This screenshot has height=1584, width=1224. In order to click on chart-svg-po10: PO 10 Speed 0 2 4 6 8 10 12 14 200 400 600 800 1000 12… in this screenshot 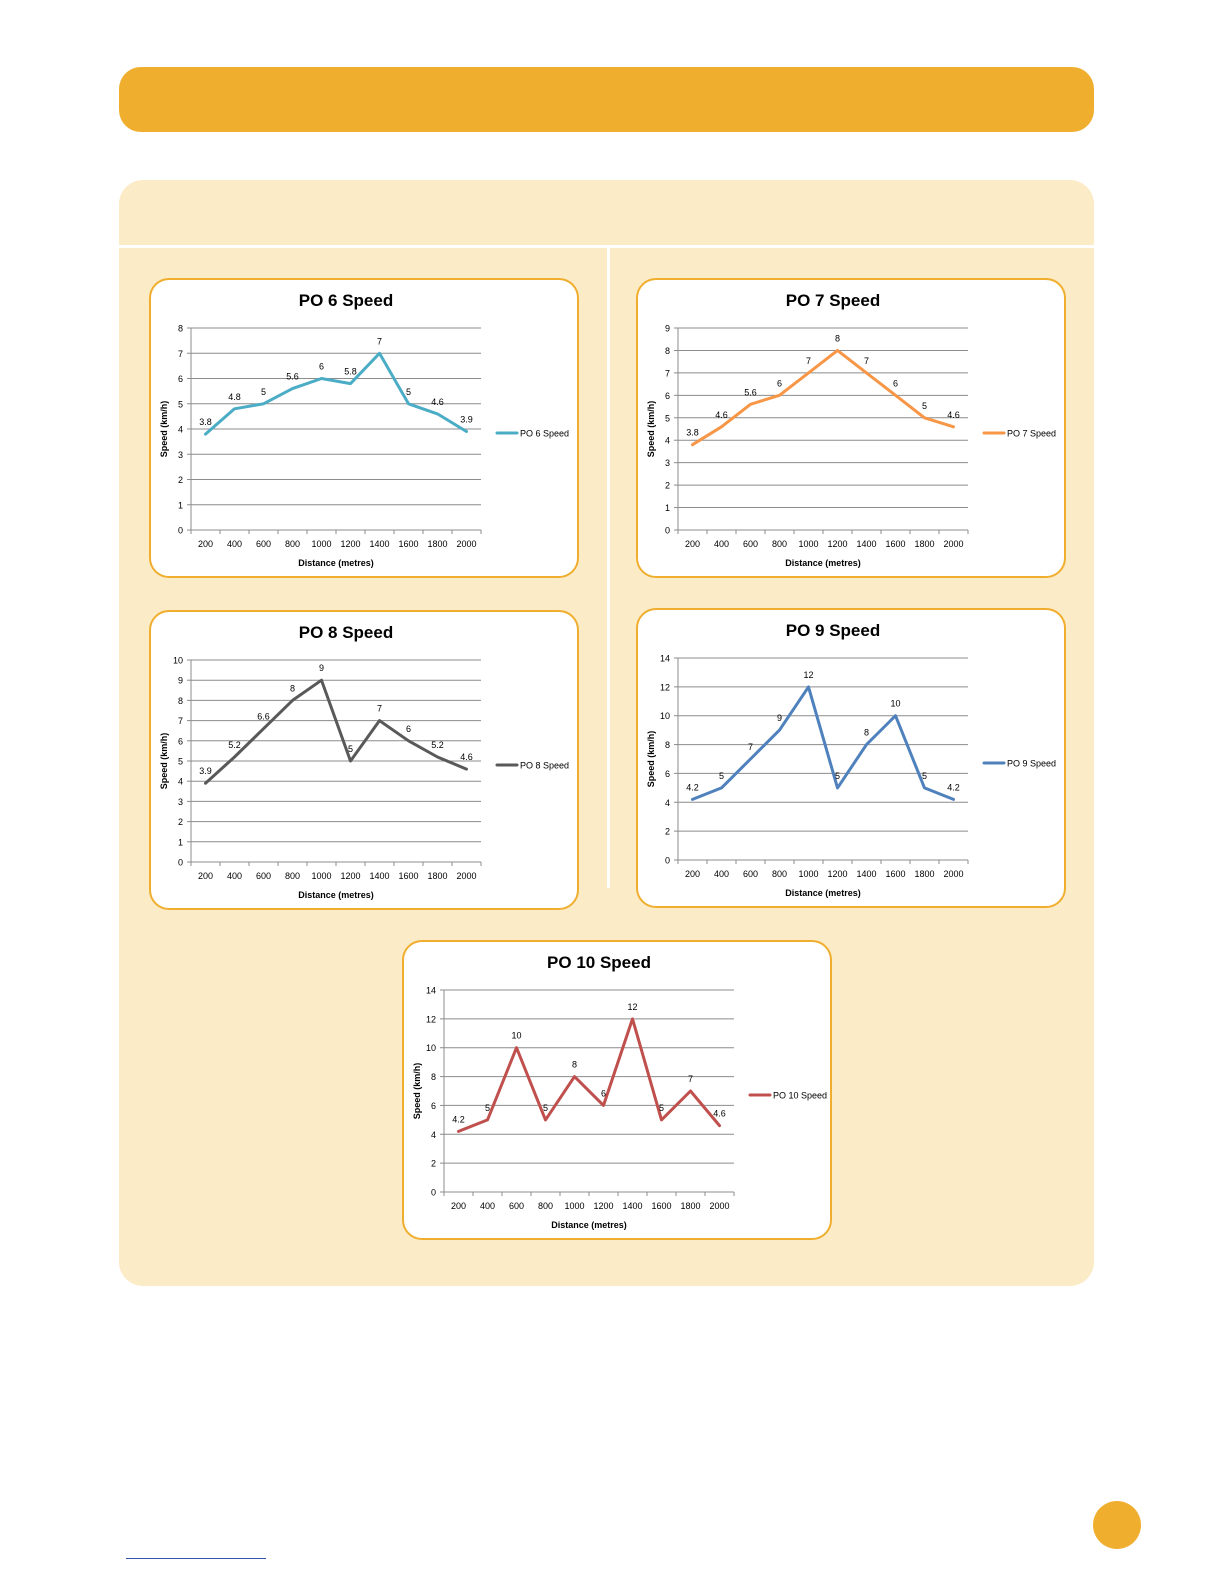, I will do `click(619, 1091)`.